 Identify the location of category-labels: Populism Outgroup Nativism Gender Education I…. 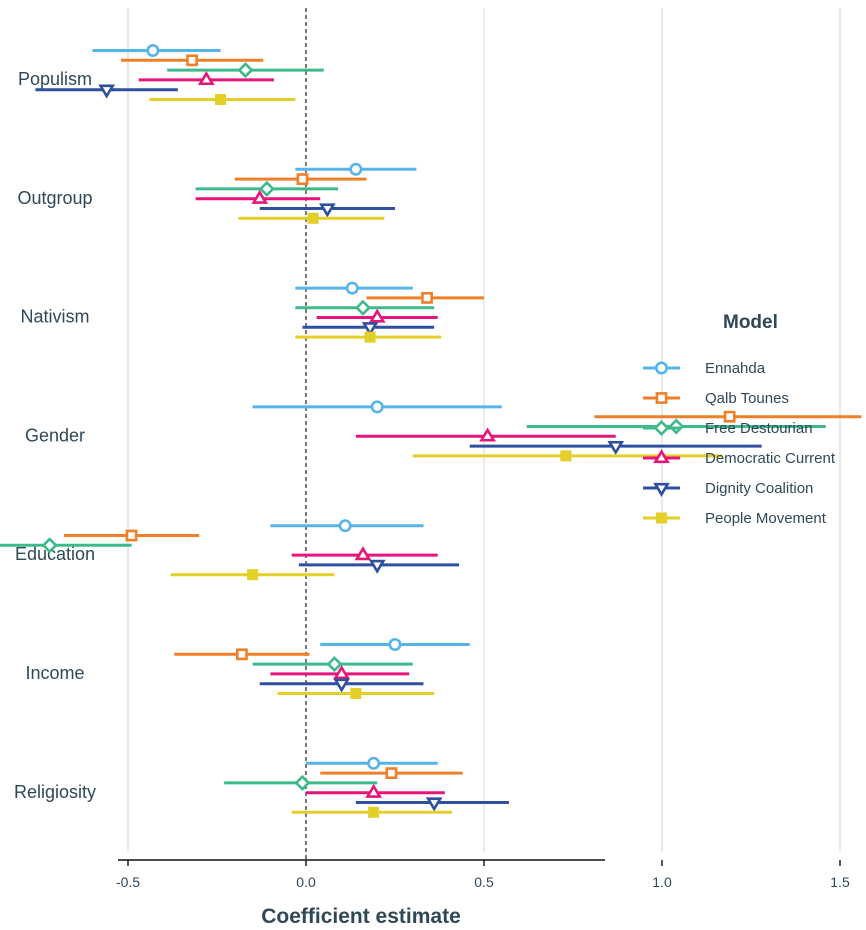
(55, 435).